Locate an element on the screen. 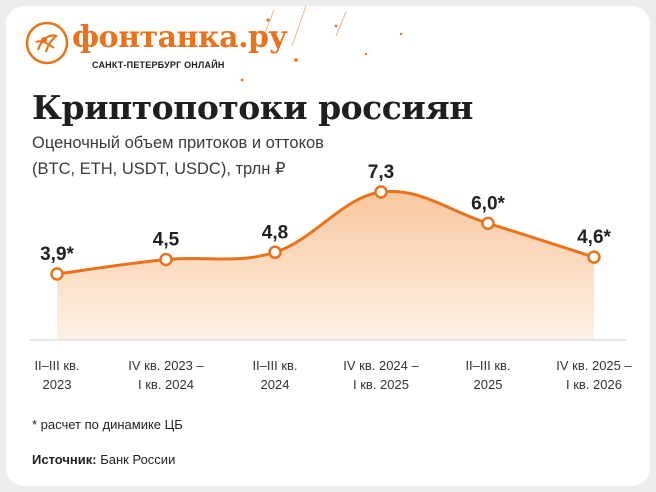 The image size is (656, 492). source-text: Банк России is located at coordinates (136, 459).